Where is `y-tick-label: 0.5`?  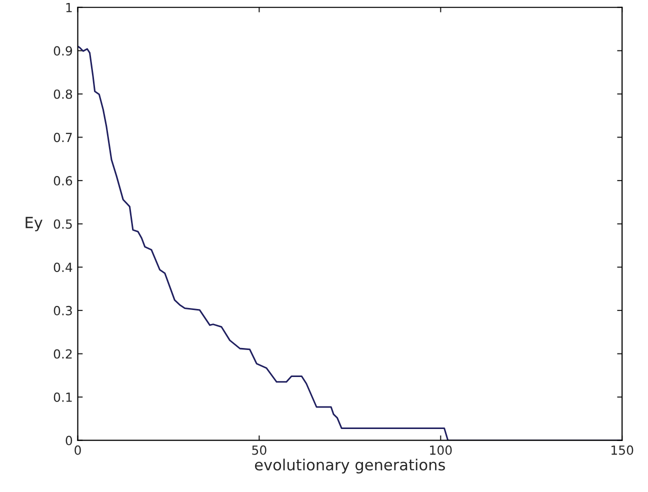
y-tick-label: 0.5 is located at coordinates (63, 224).